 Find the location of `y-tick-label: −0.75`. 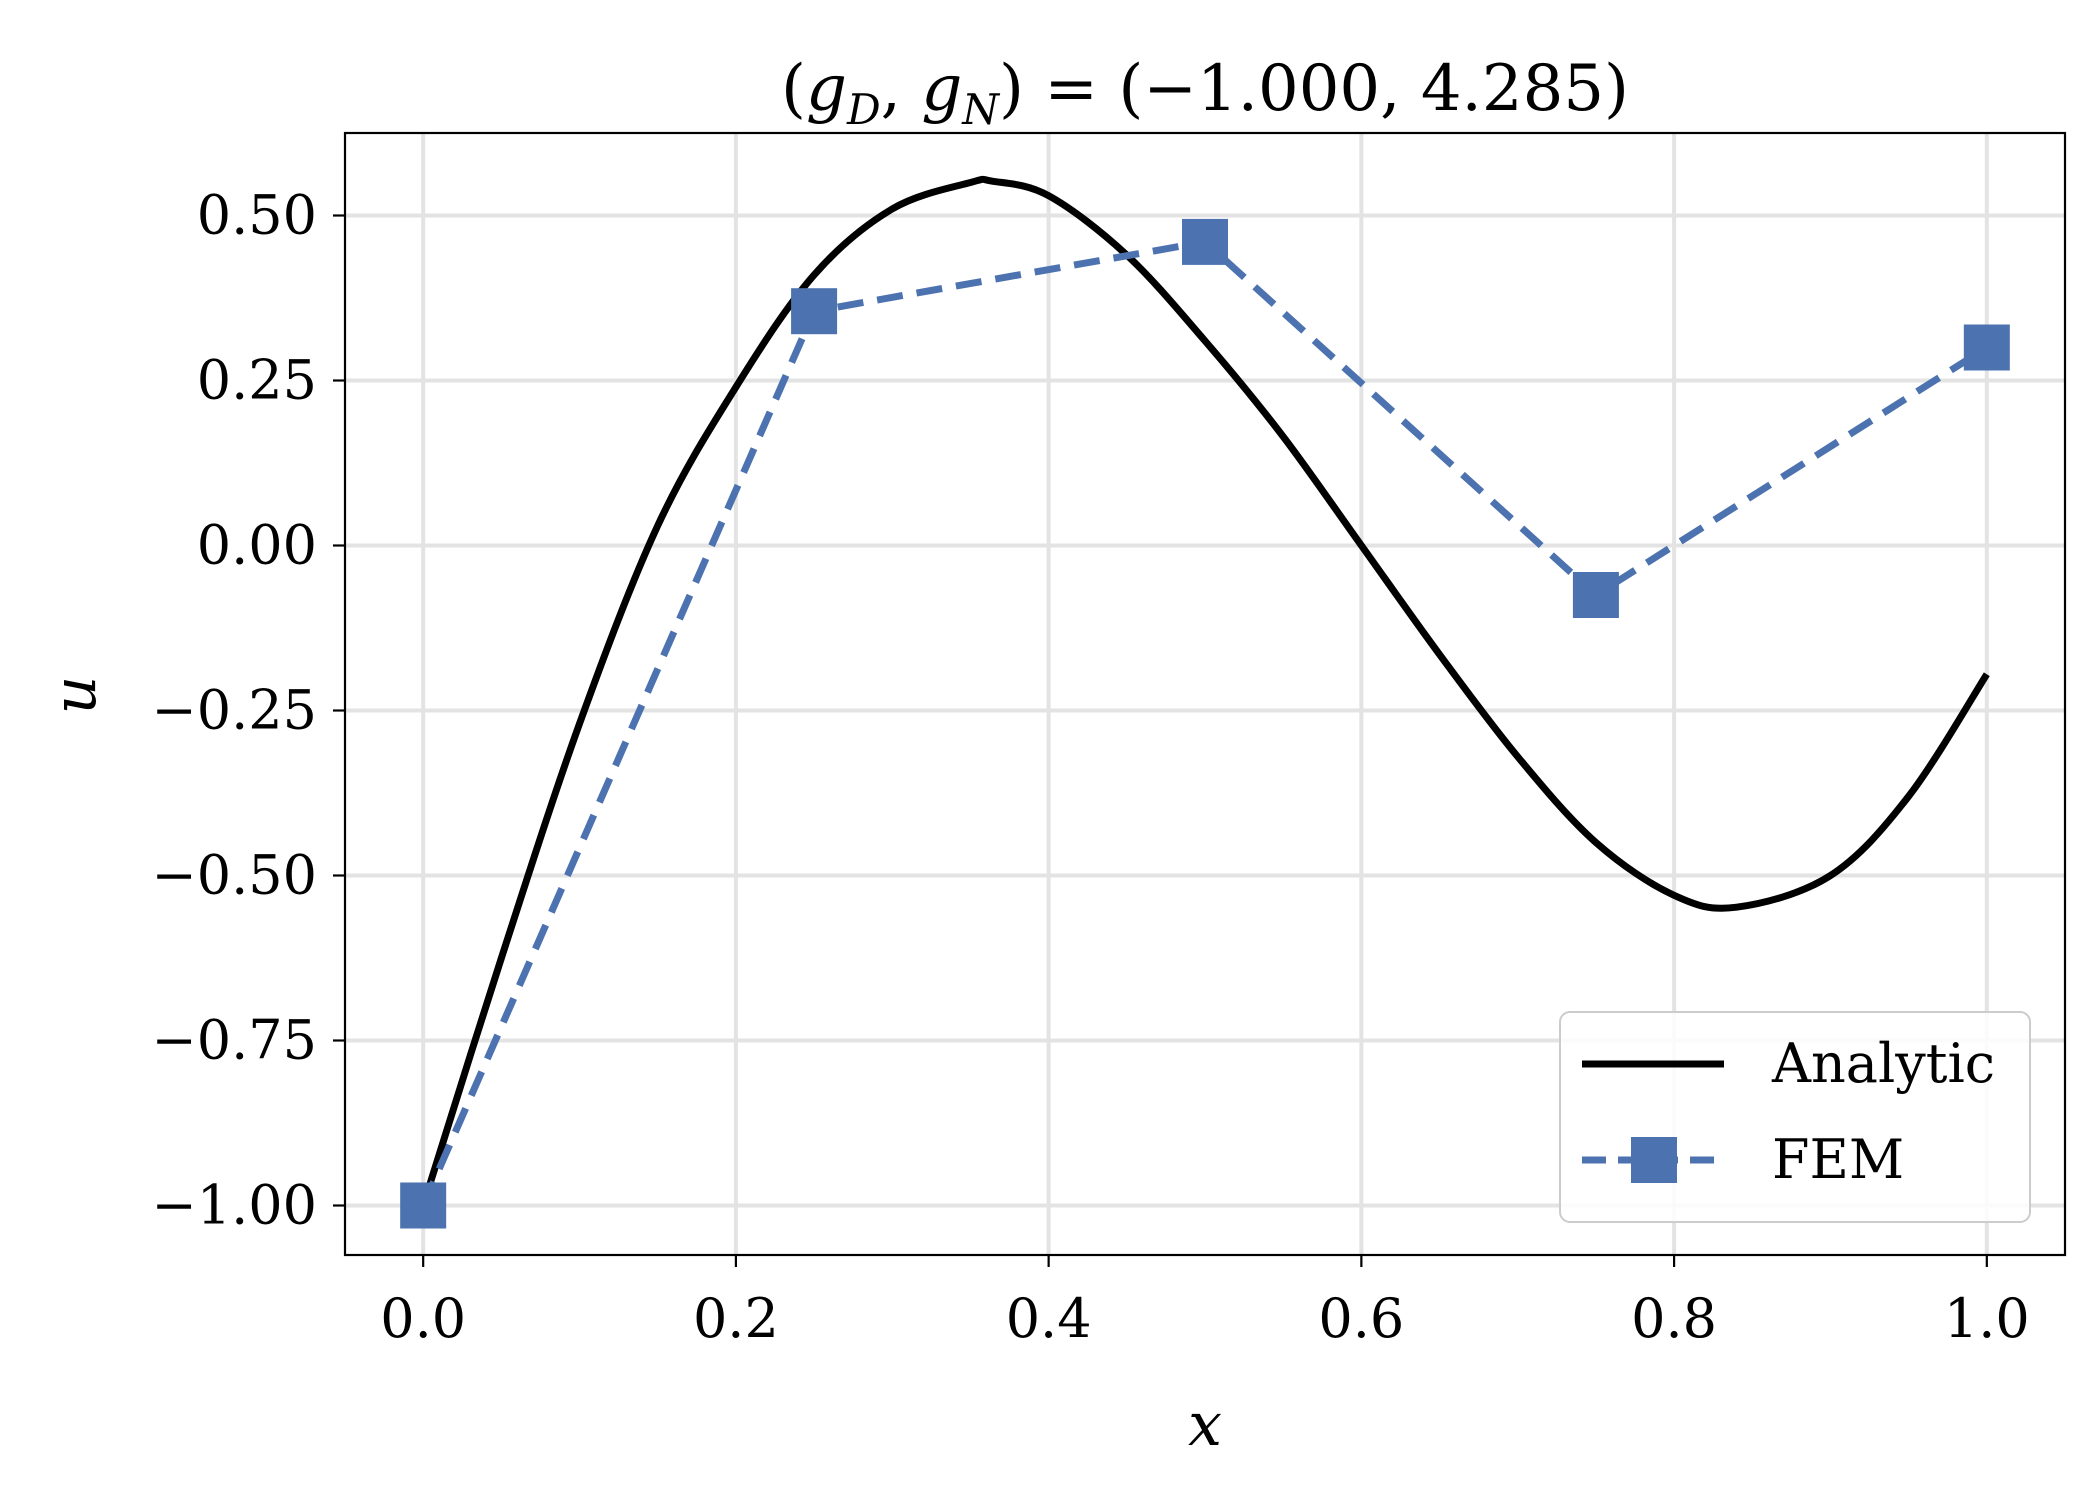

y-tick-label: −0.75 is located at coordinates (234, 1040).